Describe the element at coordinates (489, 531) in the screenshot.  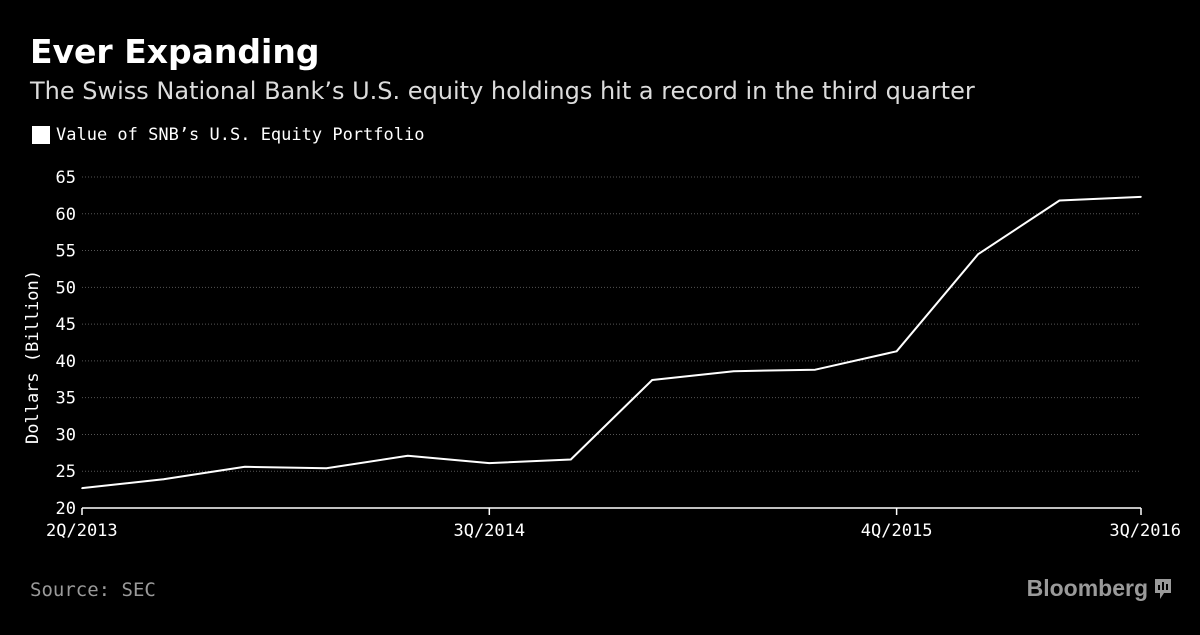
I see `x-tick-label: 3Q/2014` at that location.